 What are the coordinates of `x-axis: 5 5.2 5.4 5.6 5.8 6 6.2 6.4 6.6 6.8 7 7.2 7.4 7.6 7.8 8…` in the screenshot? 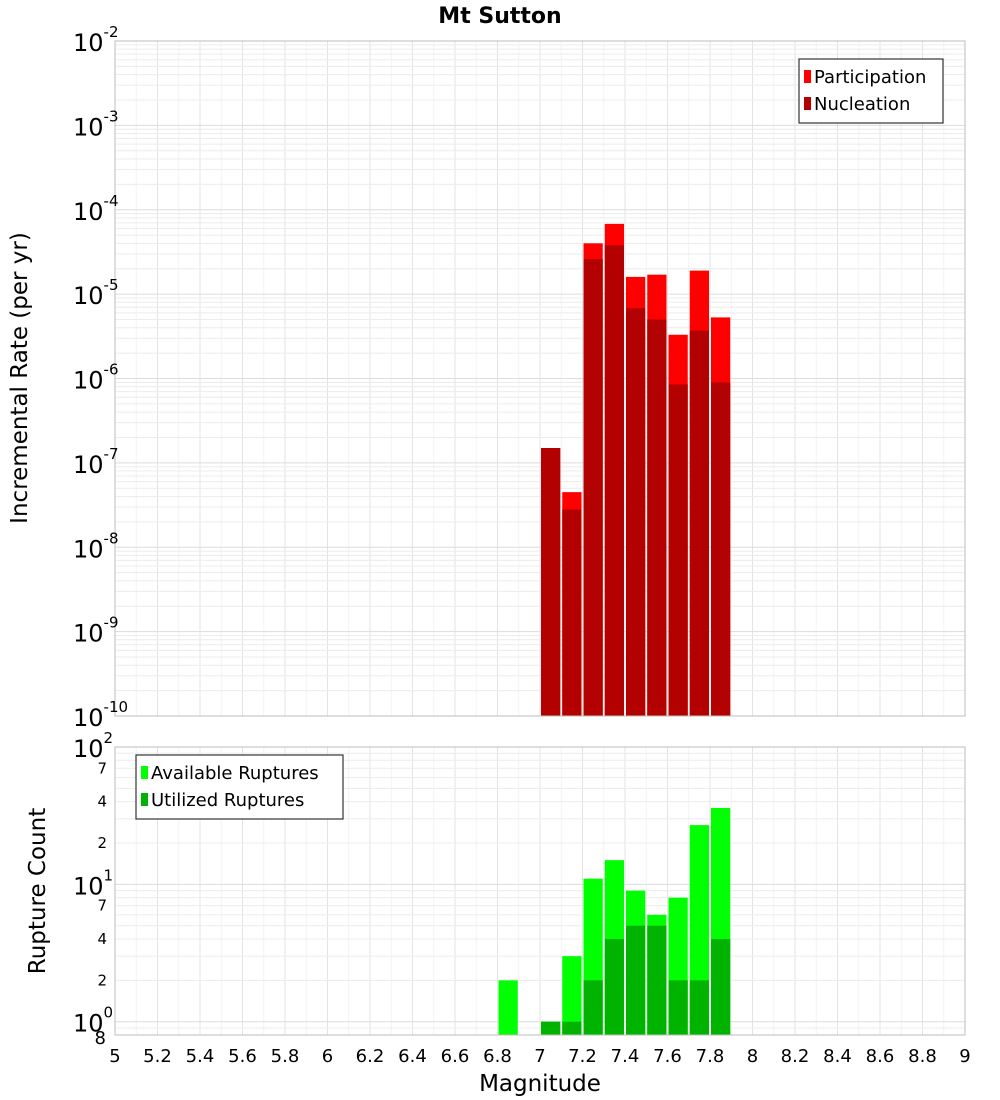 It's located at (539, 1056).